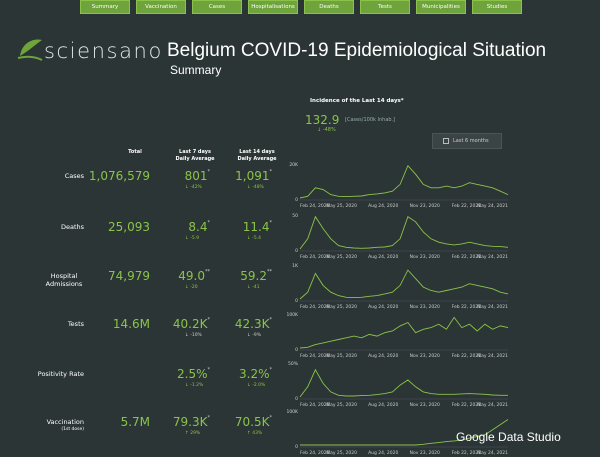 This screenshot has height=457, width=600. What do you see at coordinates (329, 7) in the screenshot?
I see `nav-deaths: Deaths` at bounding box center [329, 7].